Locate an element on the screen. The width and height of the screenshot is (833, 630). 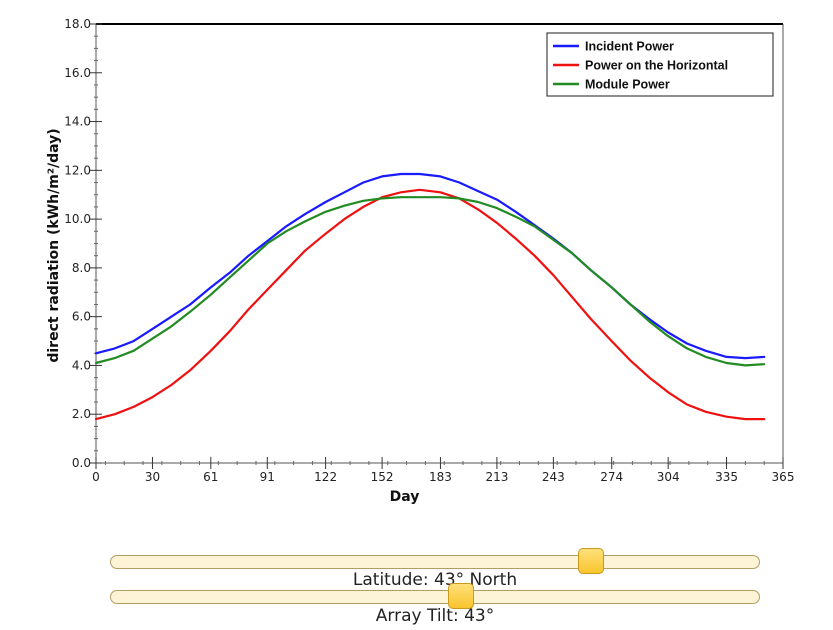
y-tick-label: 10.0 is located at coordinates (77, 219).